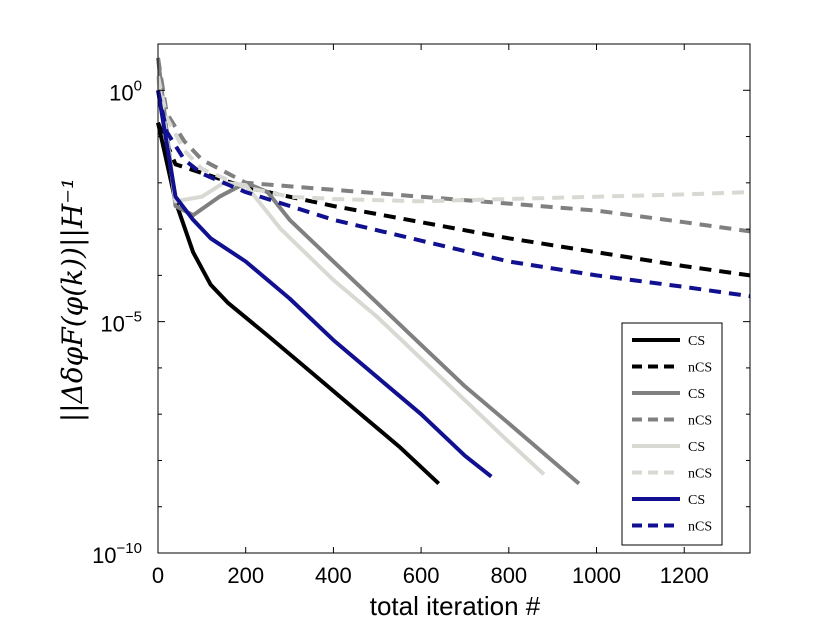 Image resolution: width=830 pixels, height=633 pixels. Describe the element at coordinates (684, 575) in the screenshot. I see `x-tick-label: 1200` at that location.